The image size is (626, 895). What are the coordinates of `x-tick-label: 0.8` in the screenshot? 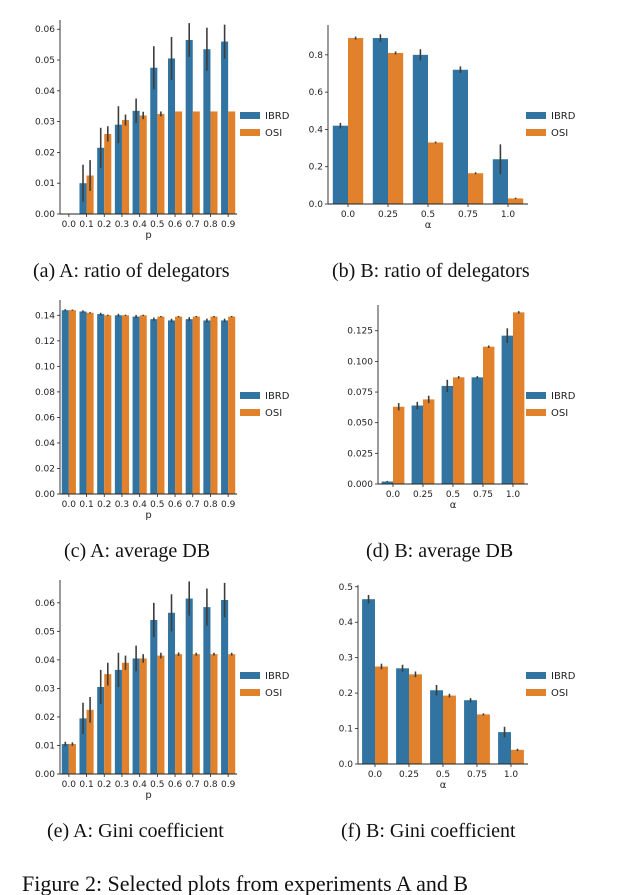 It's located at (210, 785).